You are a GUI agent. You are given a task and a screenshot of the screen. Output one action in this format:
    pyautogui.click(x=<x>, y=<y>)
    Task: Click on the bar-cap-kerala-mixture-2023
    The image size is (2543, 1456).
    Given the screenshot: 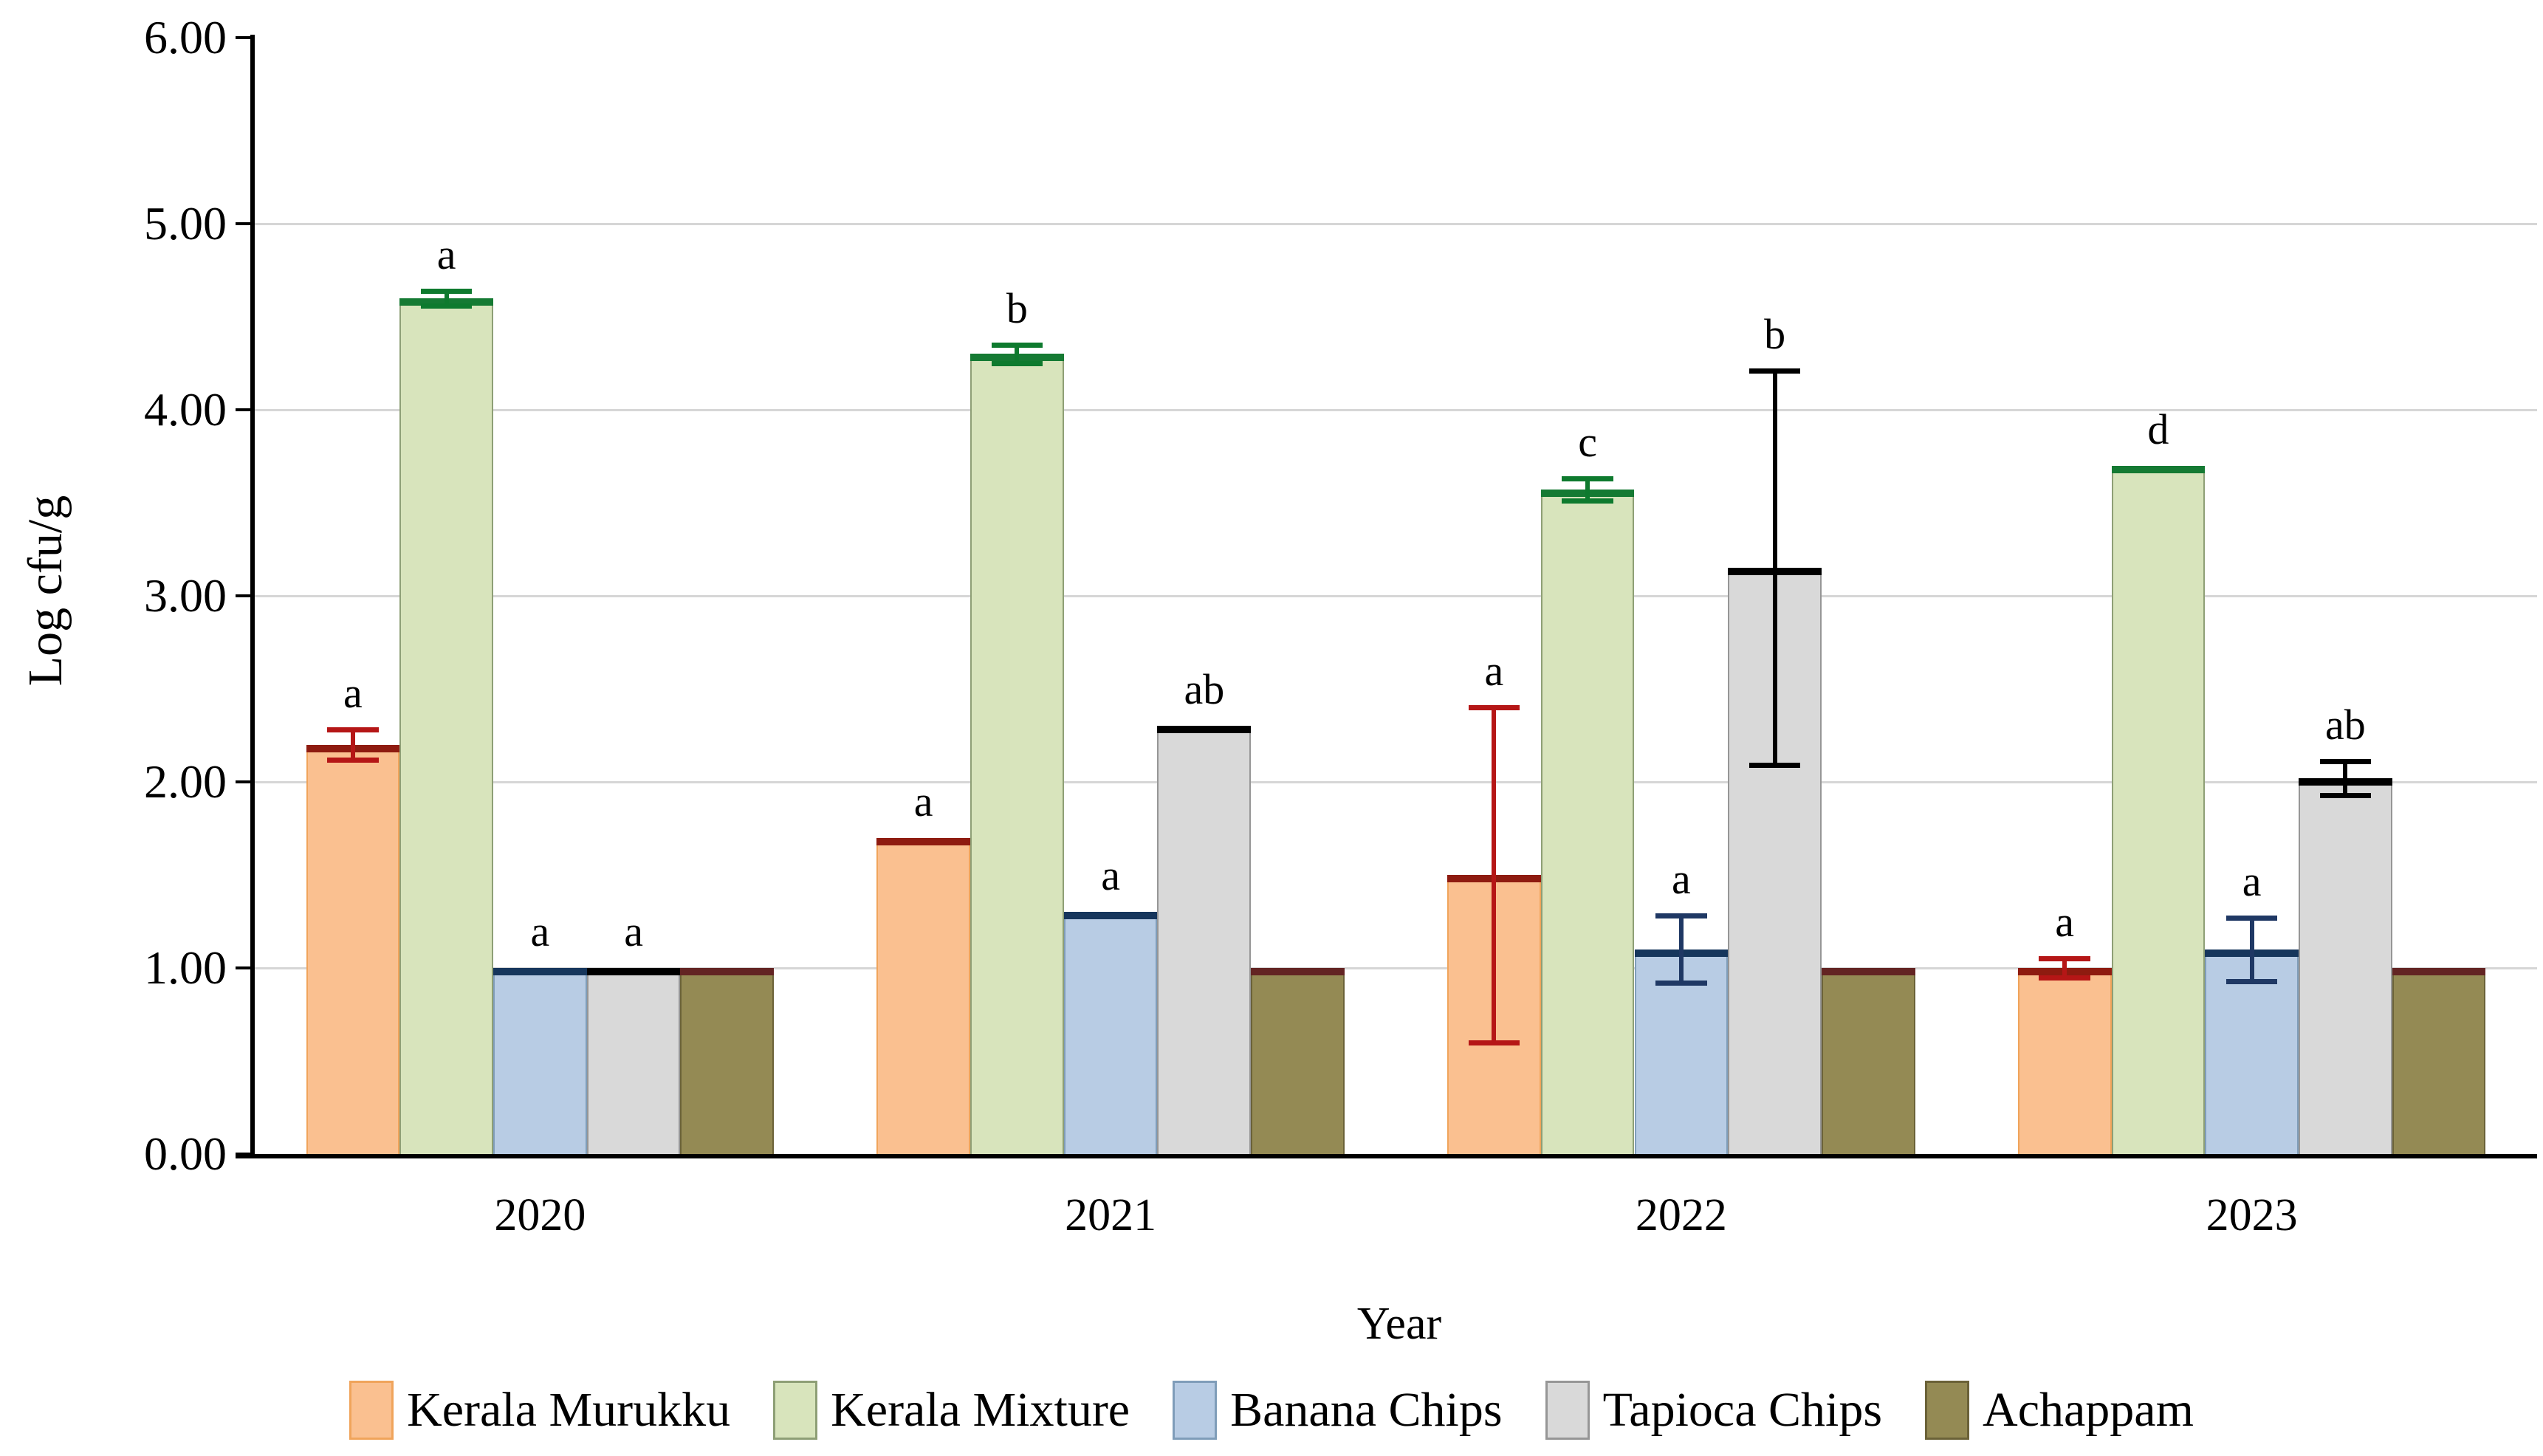 What is the action you would take?
    pyautogui.click(x=2158, y=469)
    